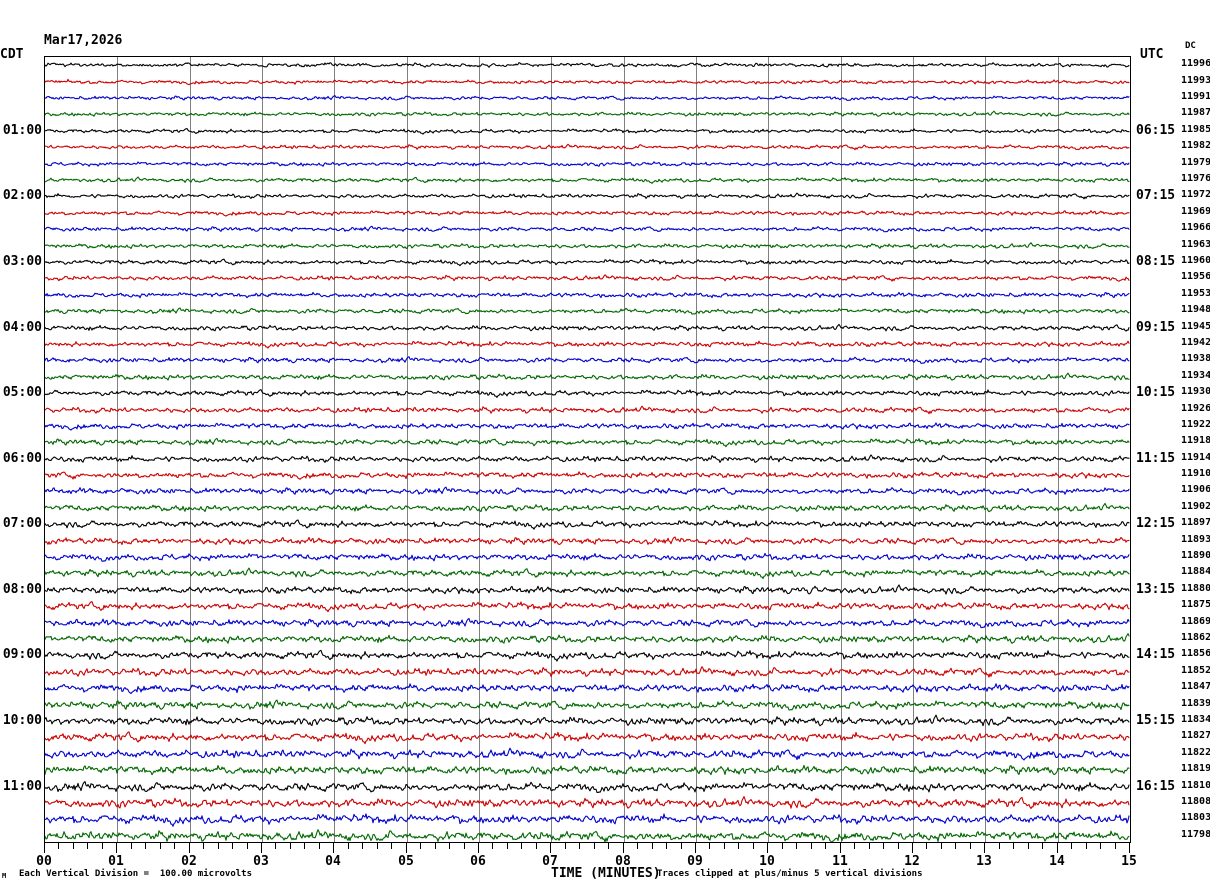 This screenshot has width=1210, height=886. Describe the element at coordinates (1195, 375) in the screenshot. I see `dc-value: 11934` at that location.